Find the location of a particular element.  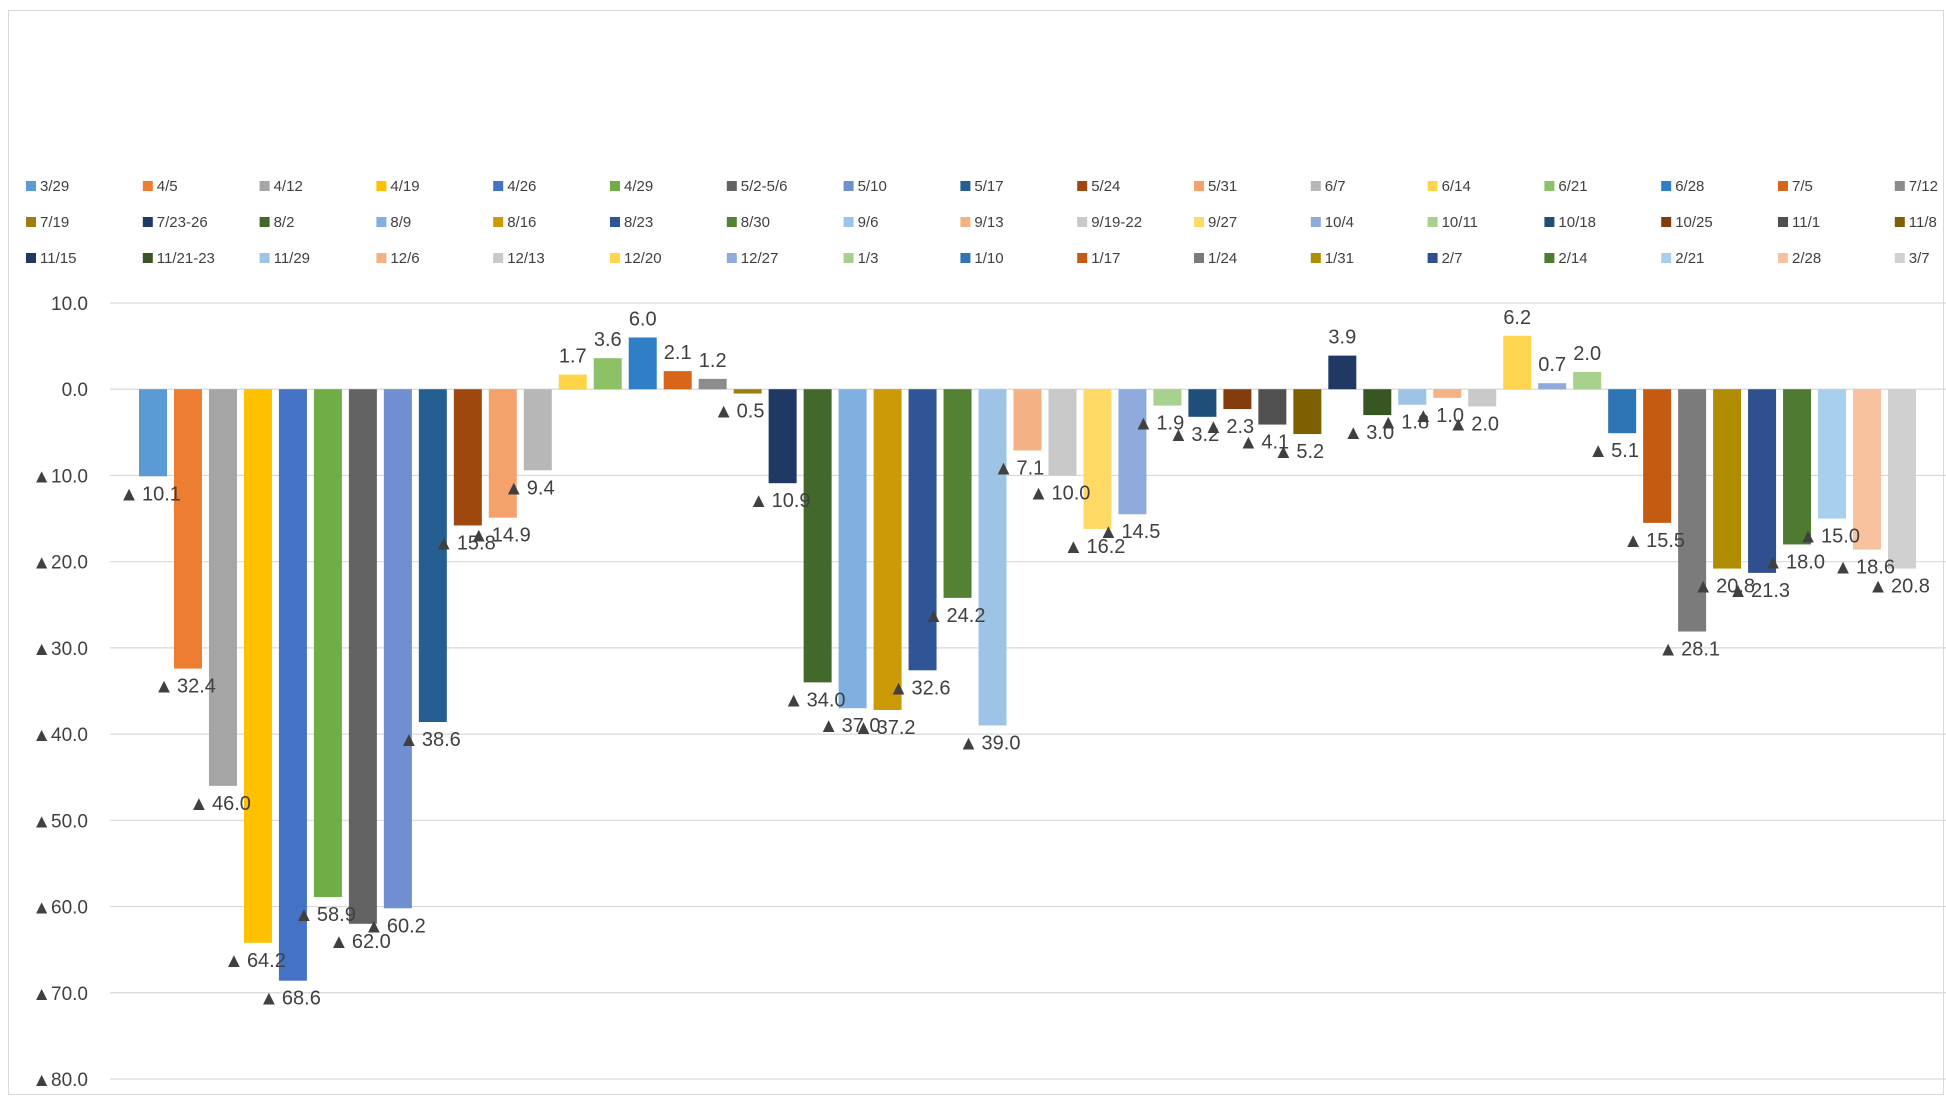

legend-label: 1/17 is located at coordinates (1105, 258).